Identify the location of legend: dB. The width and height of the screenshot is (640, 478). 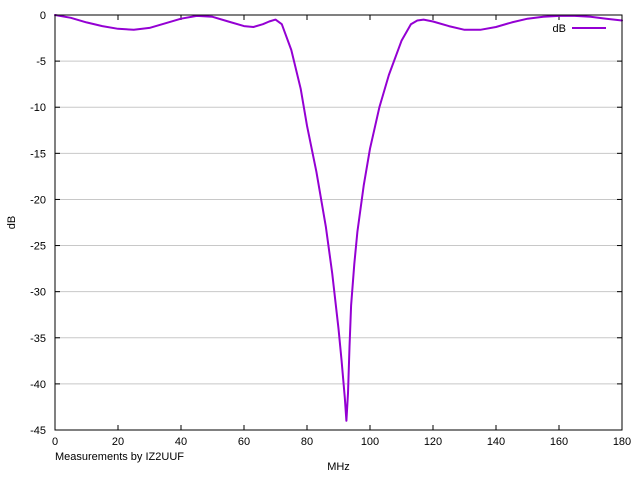
(579, 29).